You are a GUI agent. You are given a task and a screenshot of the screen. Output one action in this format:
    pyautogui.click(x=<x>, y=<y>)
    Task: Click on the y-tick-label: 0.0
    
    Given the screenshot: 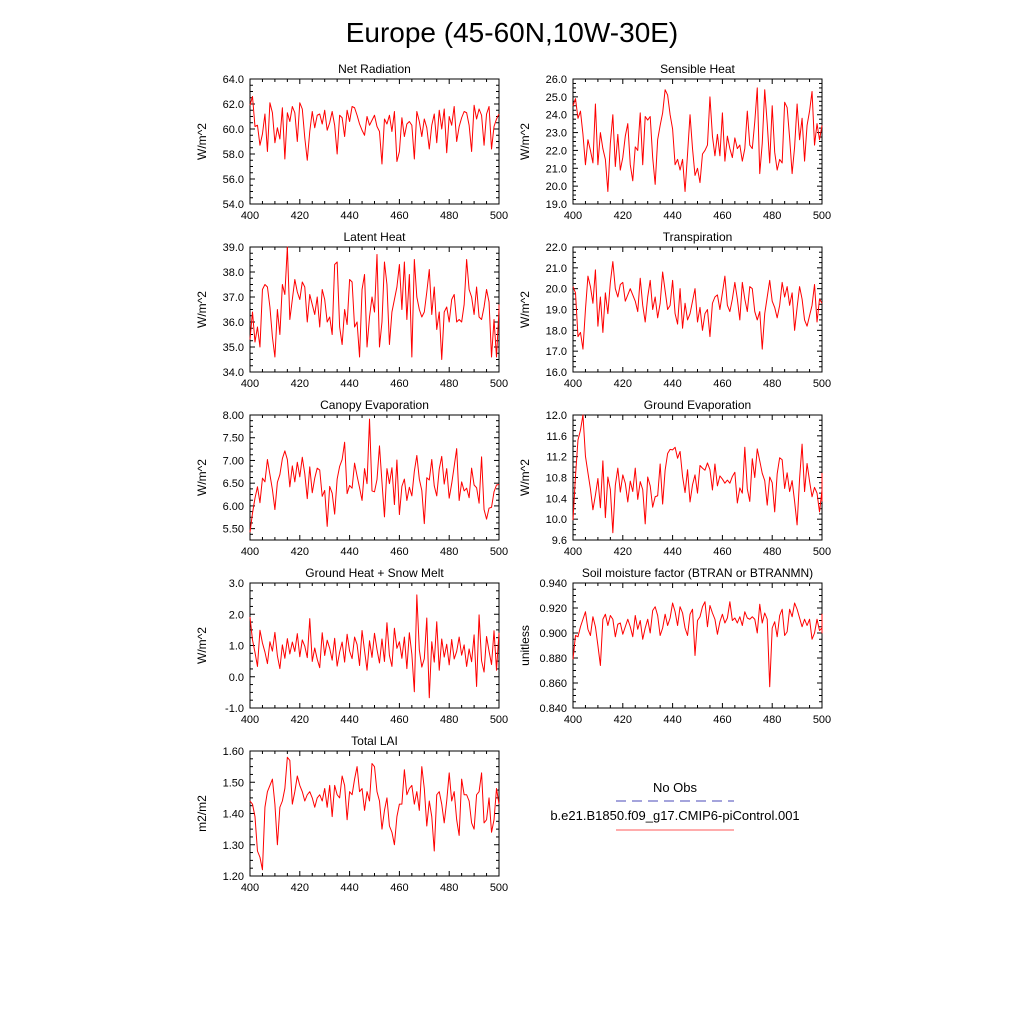 What is the action you would take?
    pyautogui.click(x=236, y=678)
    